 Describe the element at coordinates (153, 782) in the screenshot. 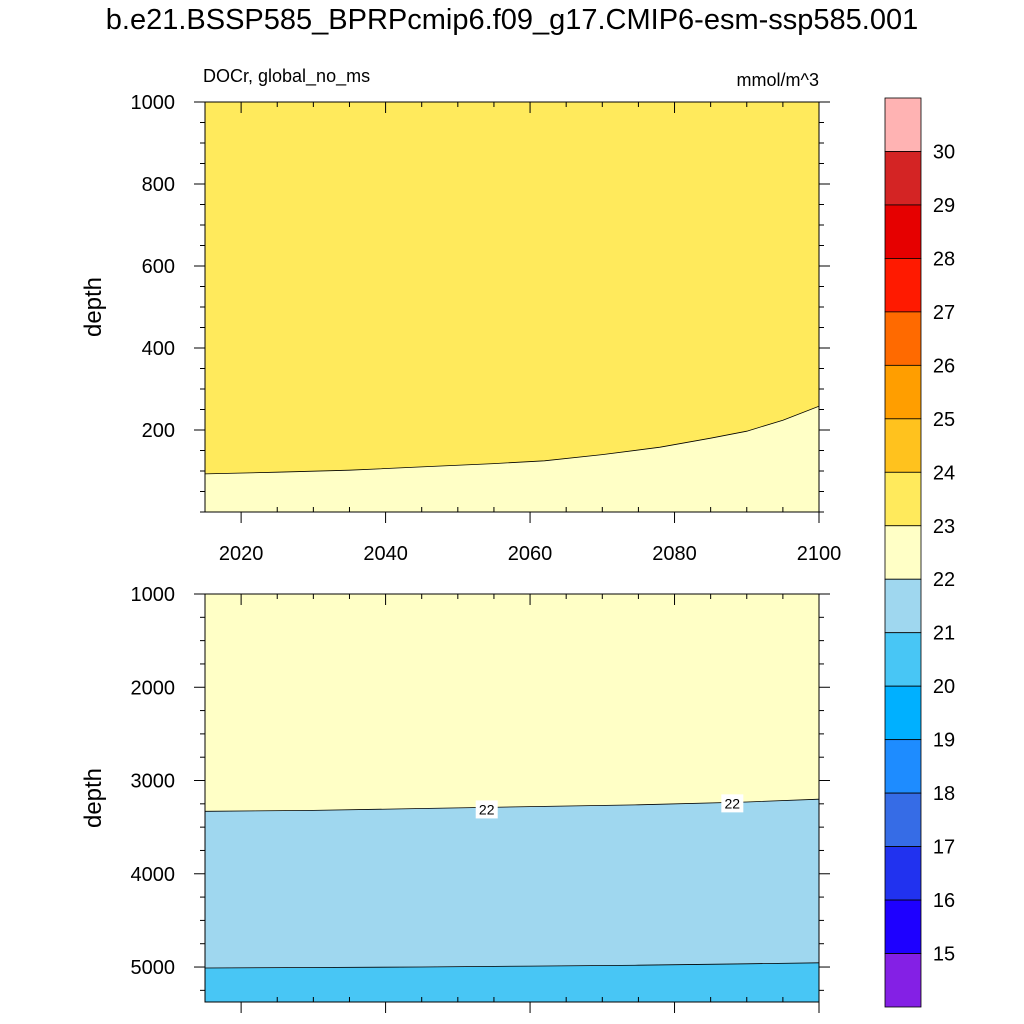

I see `y-tick-label: 3000` at that location.